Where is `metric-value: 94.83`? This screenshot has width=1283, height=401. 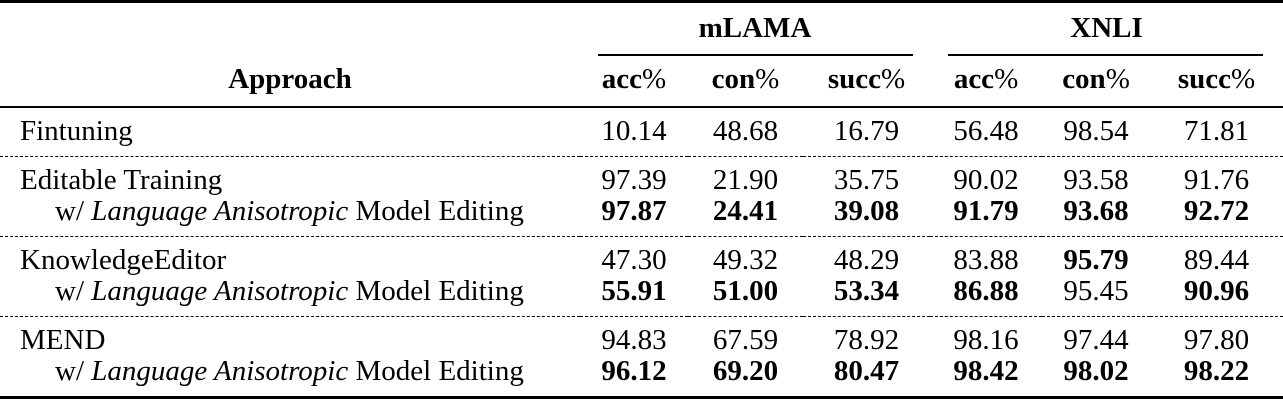 metric-value: 94.83 is located at coordinates (634, 336).